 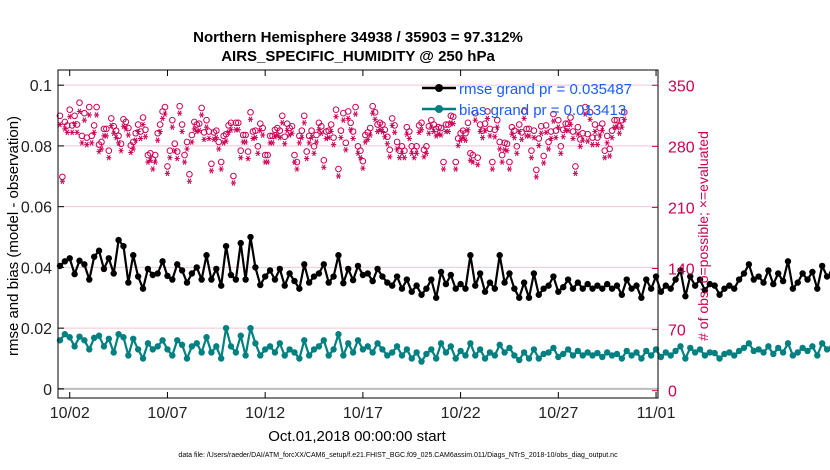 I want to click on y-tick-label: 0.06, so click(x=36, y=208).